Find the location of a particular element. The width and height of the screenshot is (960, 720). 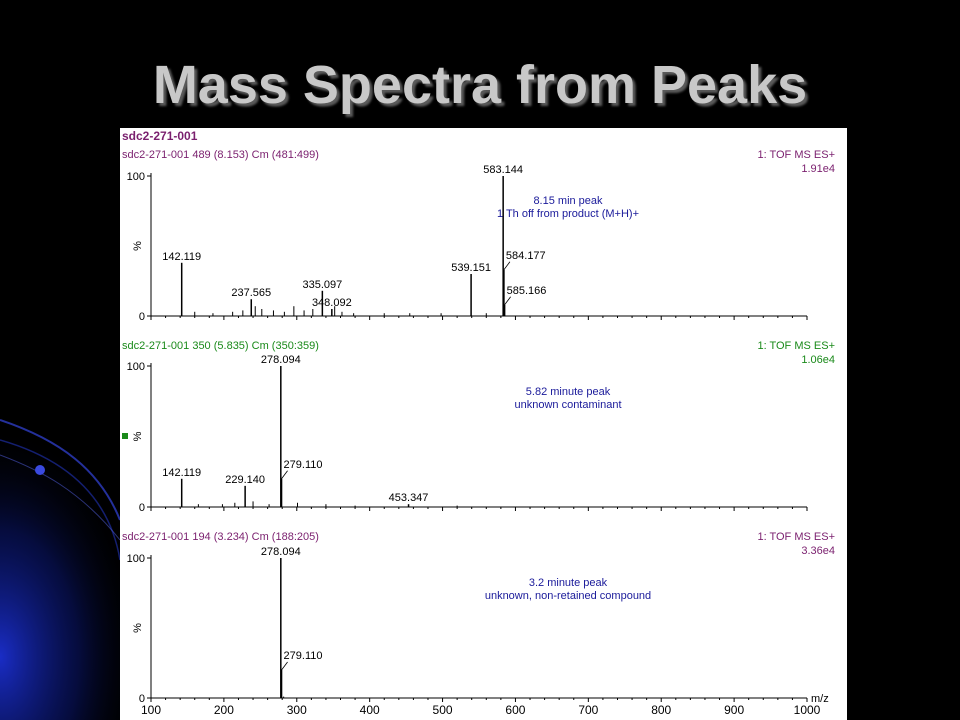

decor-dot is located at coordinates (40, 470).